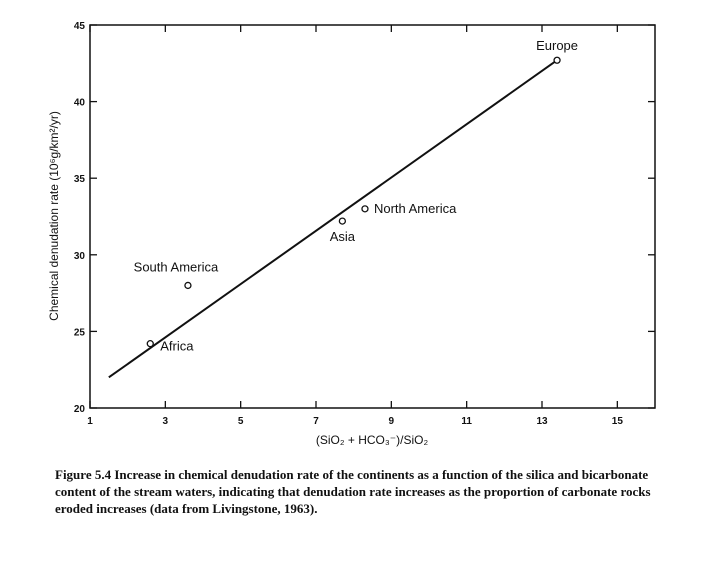  What do you see at coordinates (557, 45) in the screenshot?
I see `point-label-europe: Europe` at bounding box center [557, 45].